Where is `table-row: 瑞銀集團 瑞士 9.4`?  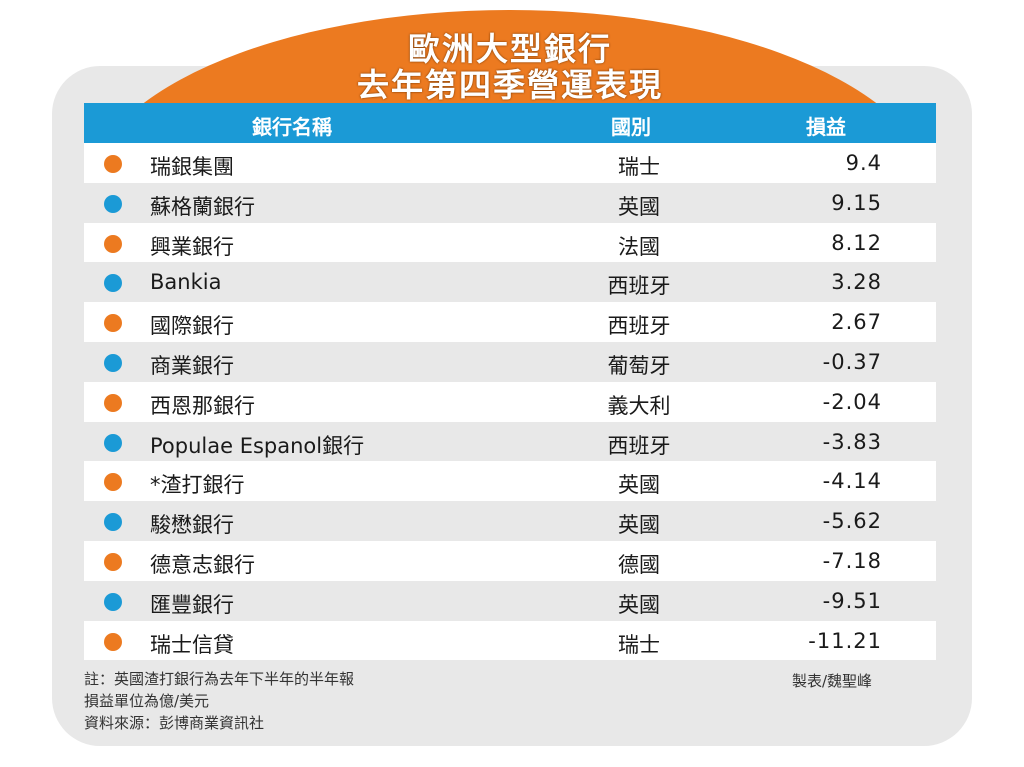
table-row: 瑞銀集團 瑞士 9.4 is located at coordinates (510, 163).